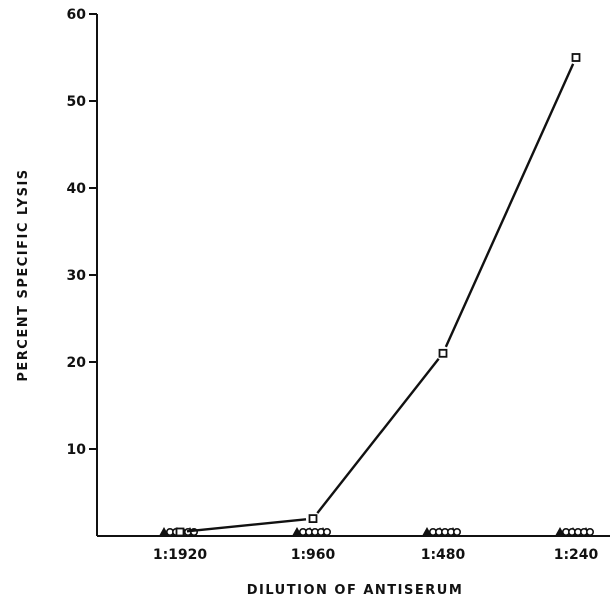 The image size is (610, 602). What do you see at coordinates (77, 276) in the screenshot?
I see `y-tick-label: 30` at bounding box center [77, 276].